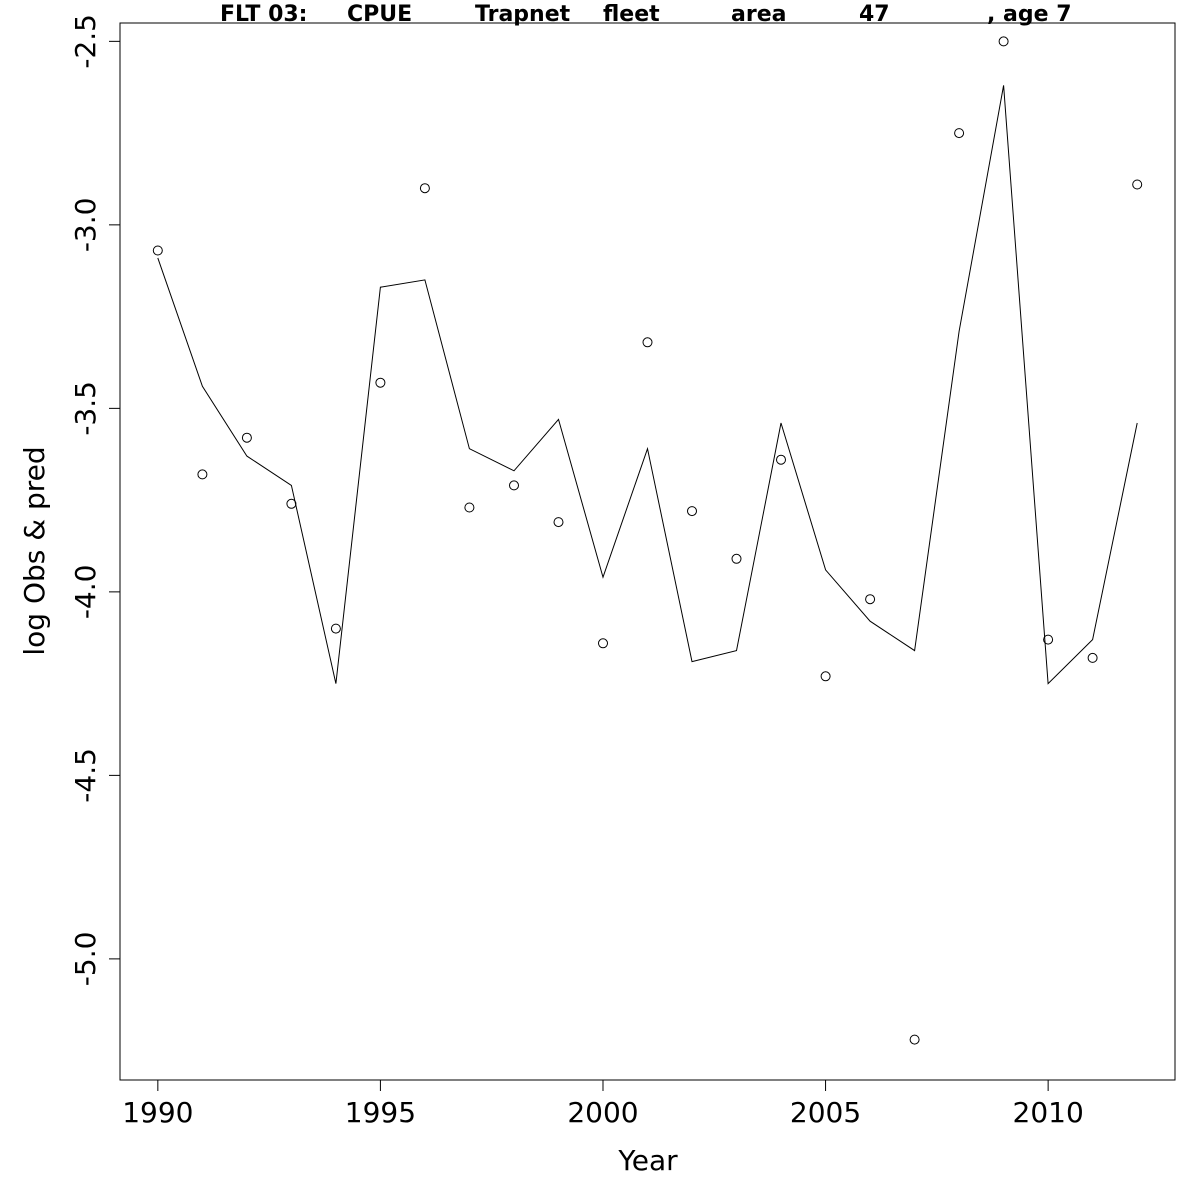 The width and height of the screenshot is (1200, 1200). Describe the element at coordinates (85, 225) in the screenshot. I see `y-tick-label: -3.0` at that location.